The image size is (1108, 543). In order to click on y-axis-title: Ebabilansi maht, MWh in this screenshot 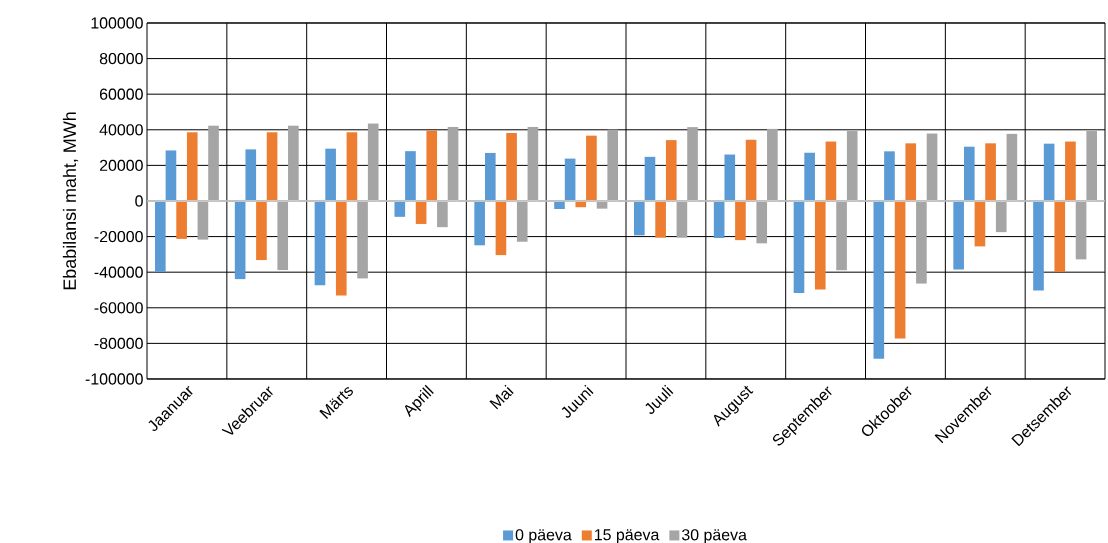, I will do `click(70, 201)`.